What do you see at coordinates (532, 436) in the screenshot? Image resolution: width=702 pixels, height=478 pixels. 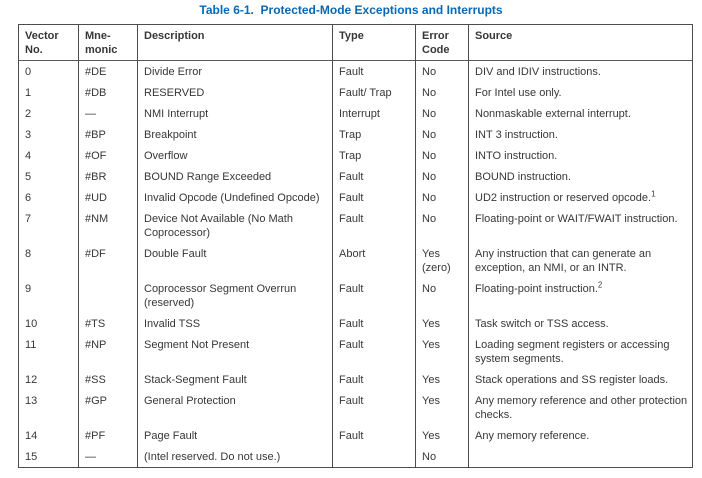 I see `cell-text: Any memory reference.` at bounding box center [532, 436].